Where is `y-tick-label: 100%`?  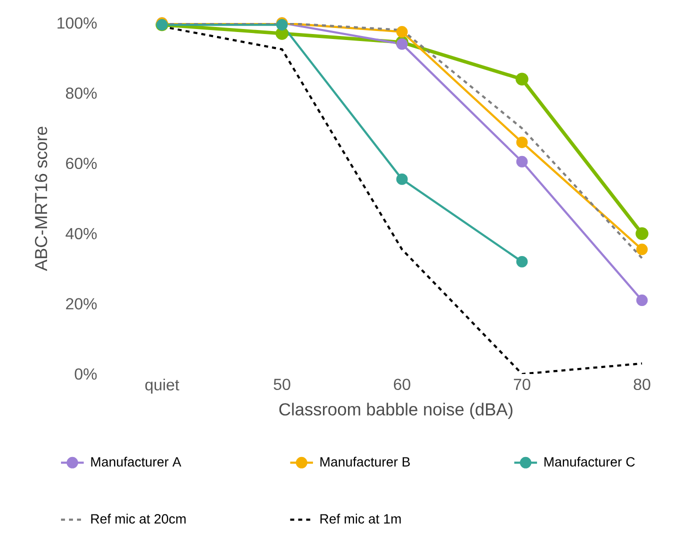
y-tick-label: 100% is located at coordinates (77, 23).